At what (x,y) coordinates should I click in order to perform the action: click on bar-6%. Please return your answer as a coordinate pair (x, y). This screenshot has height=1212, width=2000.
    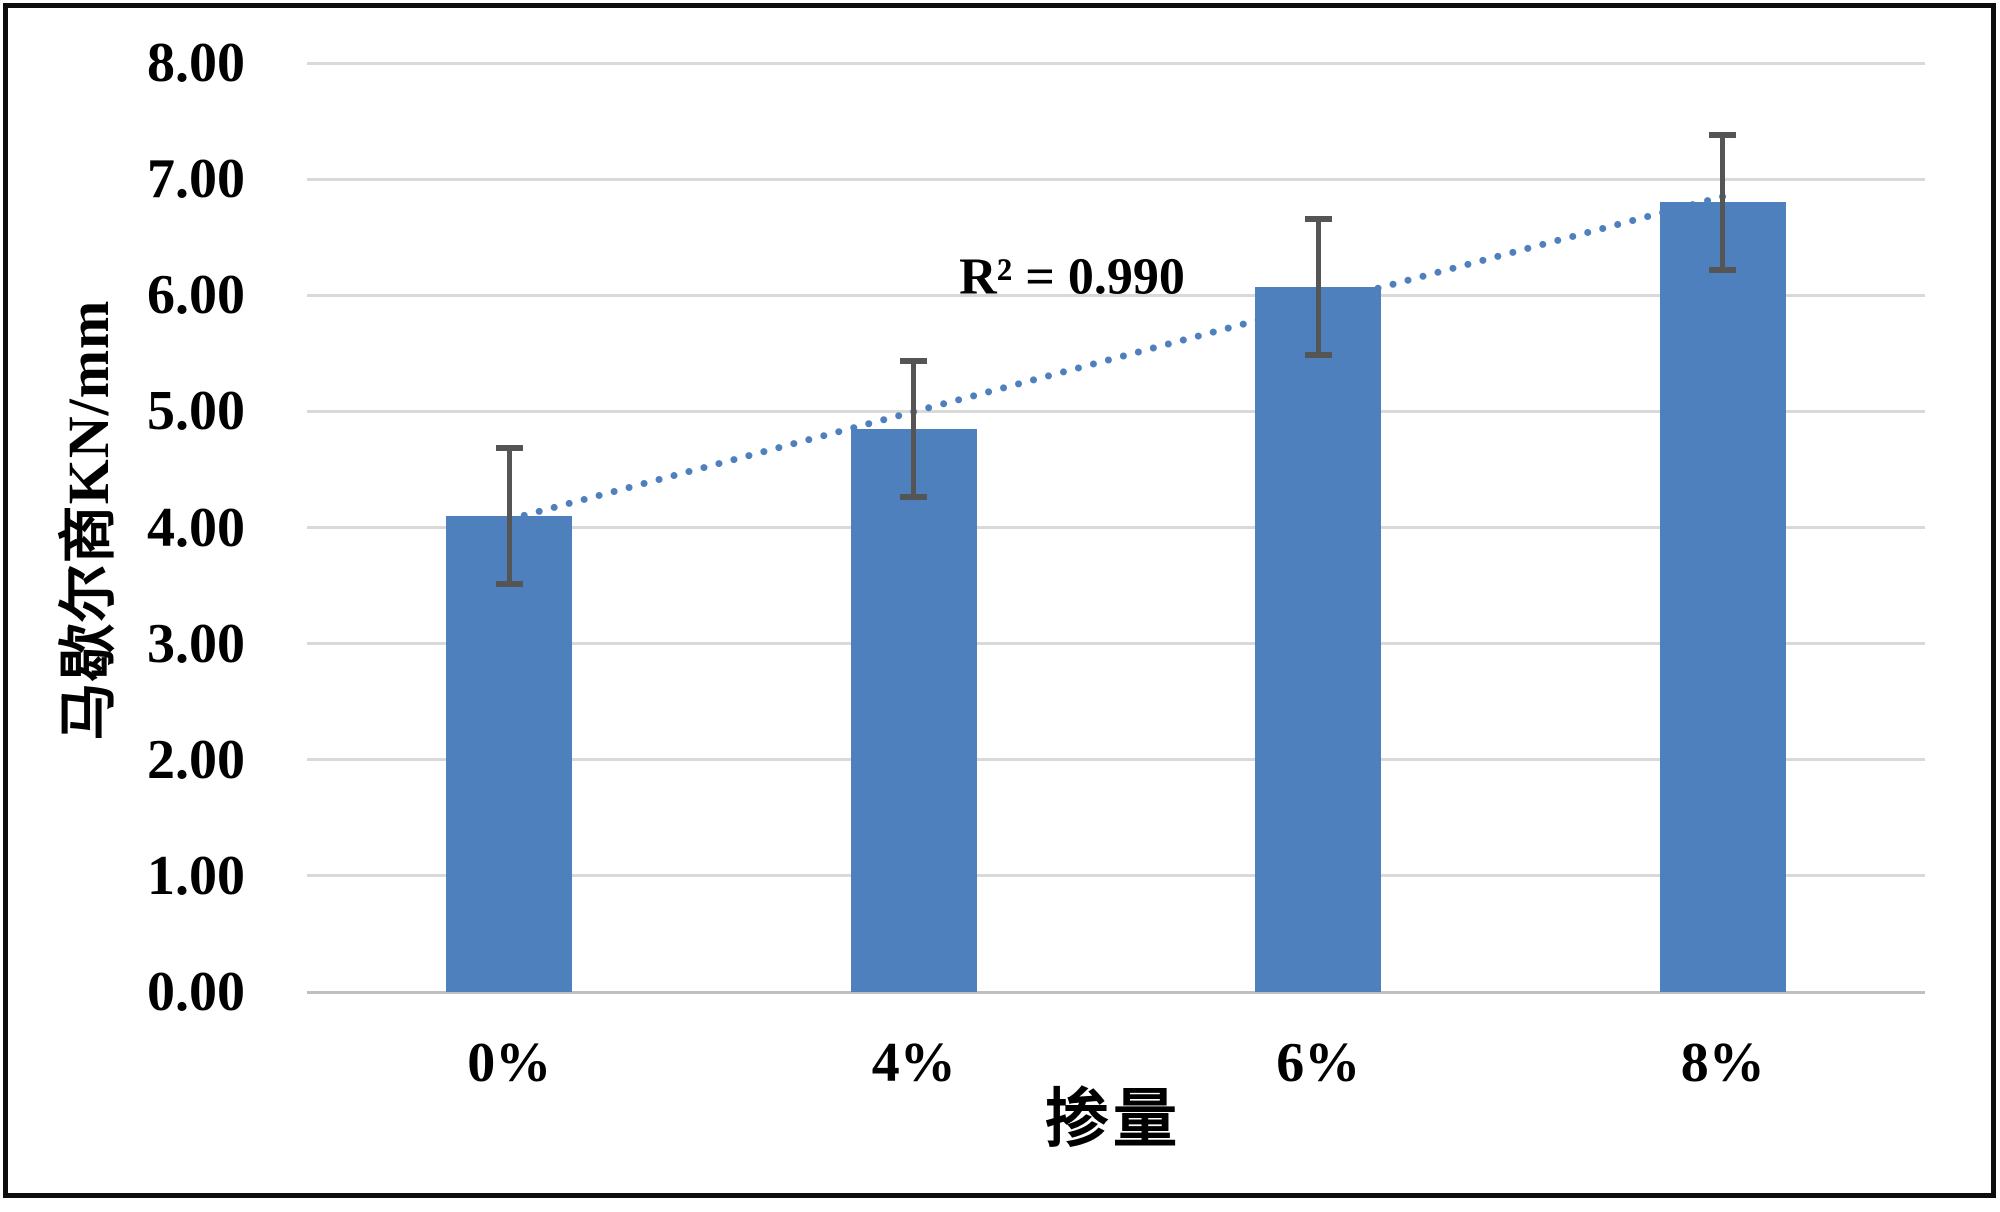
    Looking at the image, I should click on (1318, 639).